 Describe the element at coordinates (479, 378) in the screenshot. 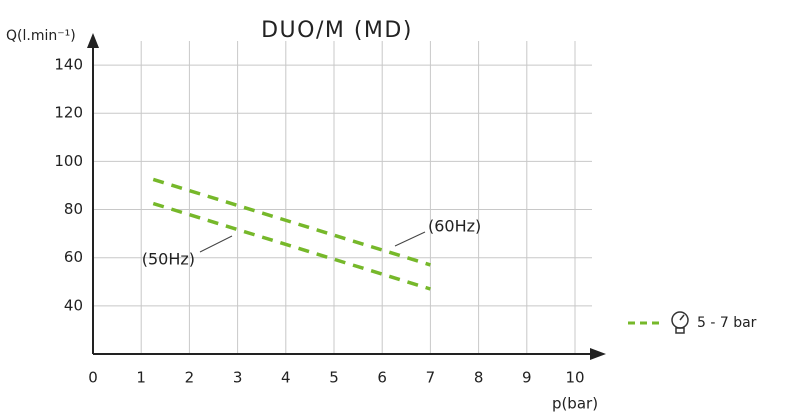

I see `x-tick-label: 8` at that location.